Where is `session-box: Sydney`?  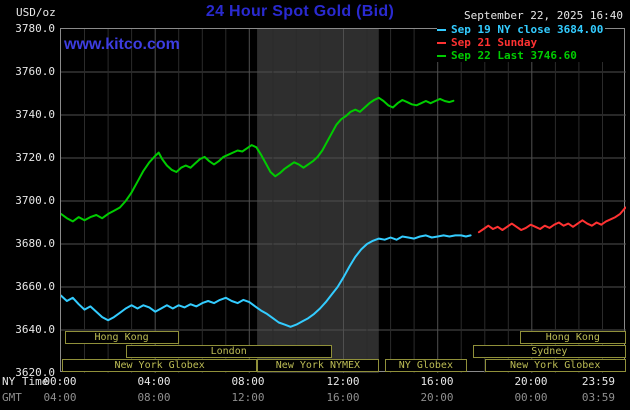 session-box: Sydney is located at coordinates (549, 351).